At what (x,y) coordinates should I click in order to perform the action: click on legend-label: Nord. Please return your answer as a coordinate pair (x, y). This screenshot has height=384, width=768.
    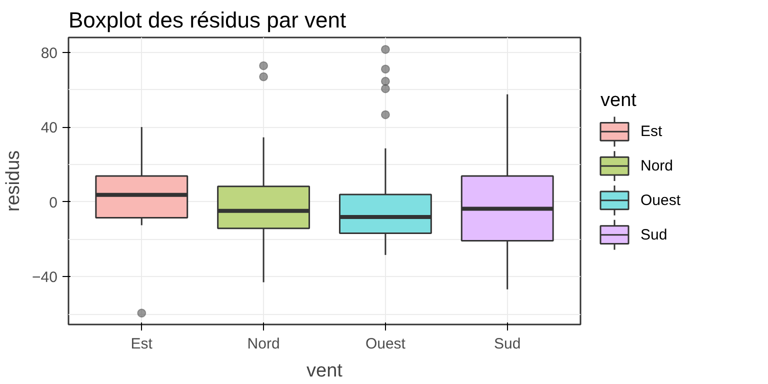
    Looking at the image, I should click on (657, 166).